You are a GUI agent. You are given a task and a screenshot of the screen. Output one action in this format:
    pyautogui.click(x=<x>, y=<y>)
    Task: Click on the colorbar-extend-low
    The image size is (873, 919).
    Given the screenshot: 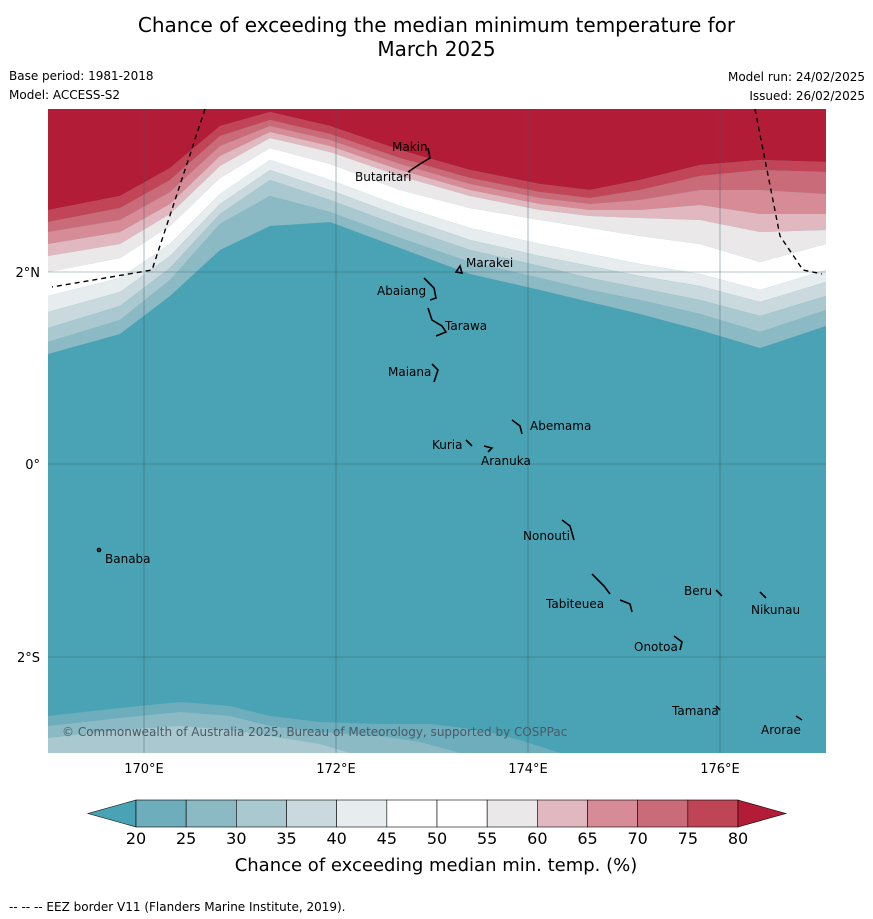 What is the action you would take?
    pyautogui.click(x=111, y=813)
    